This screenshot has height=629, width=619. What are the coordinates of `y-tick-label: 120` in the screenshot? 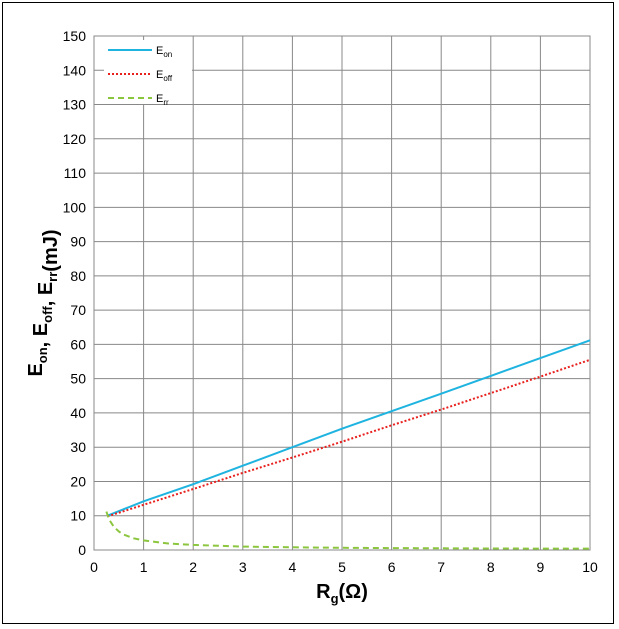 It's located at (75, 139).